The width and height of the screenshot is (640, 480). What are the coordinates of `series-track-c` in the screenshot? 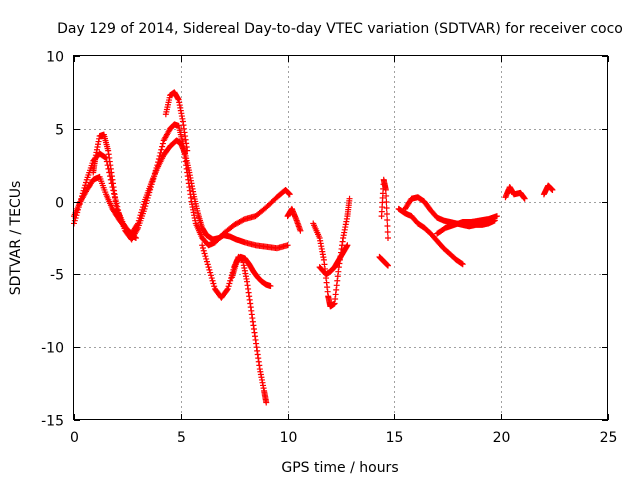 It's located at (114, 186).